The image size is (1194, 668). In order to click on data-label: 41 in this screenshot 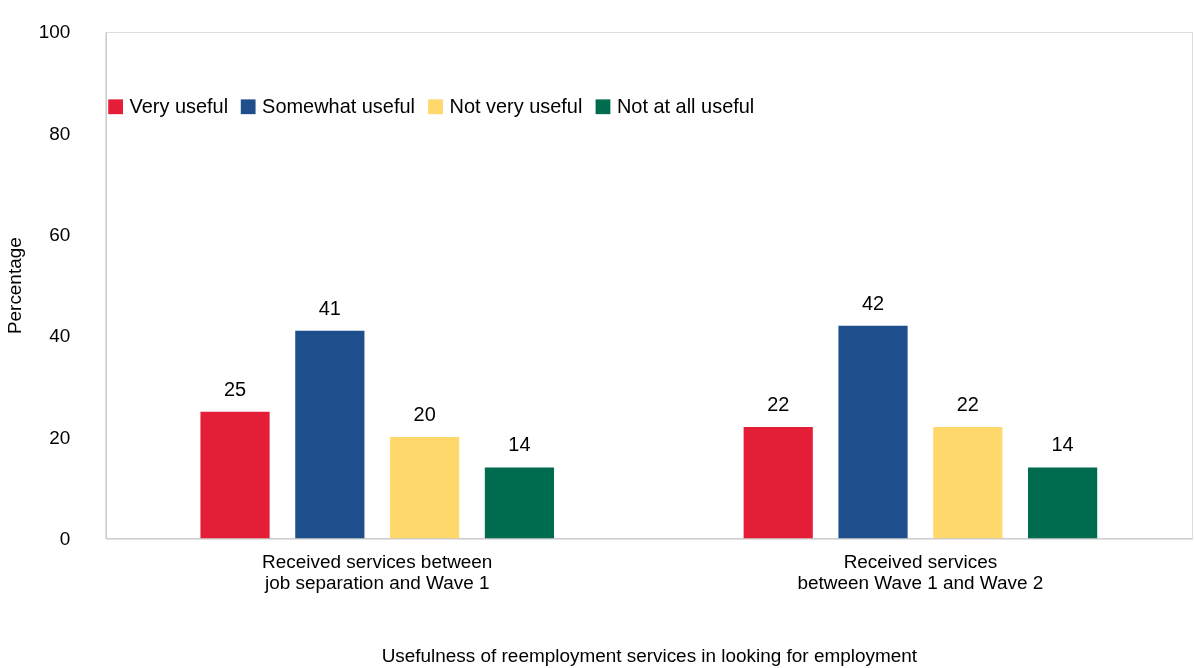, I will do `click(329, 307)`.